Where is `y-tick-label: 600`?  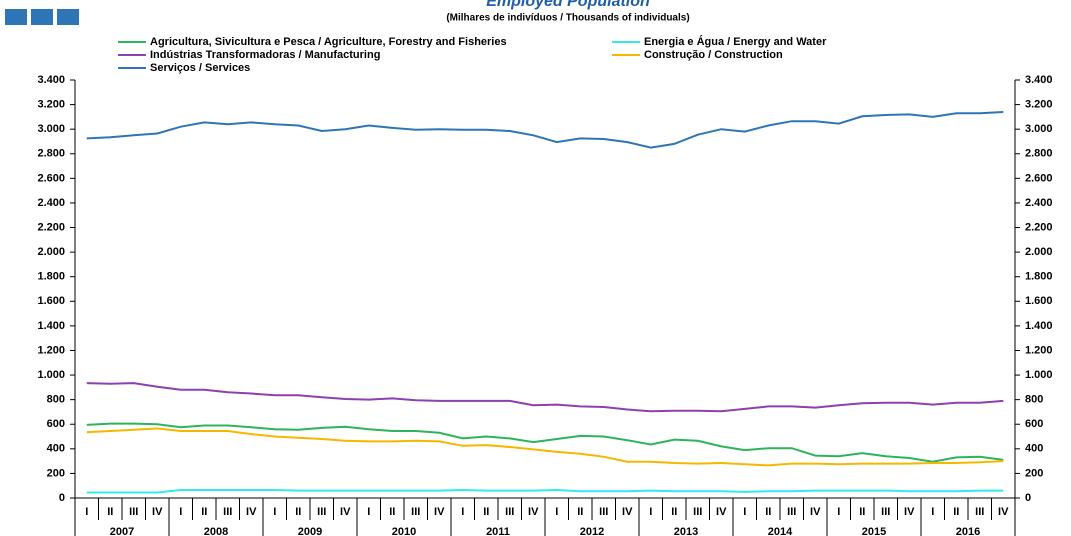
y-tick-label: 600 is located at coordinates (56, 424).